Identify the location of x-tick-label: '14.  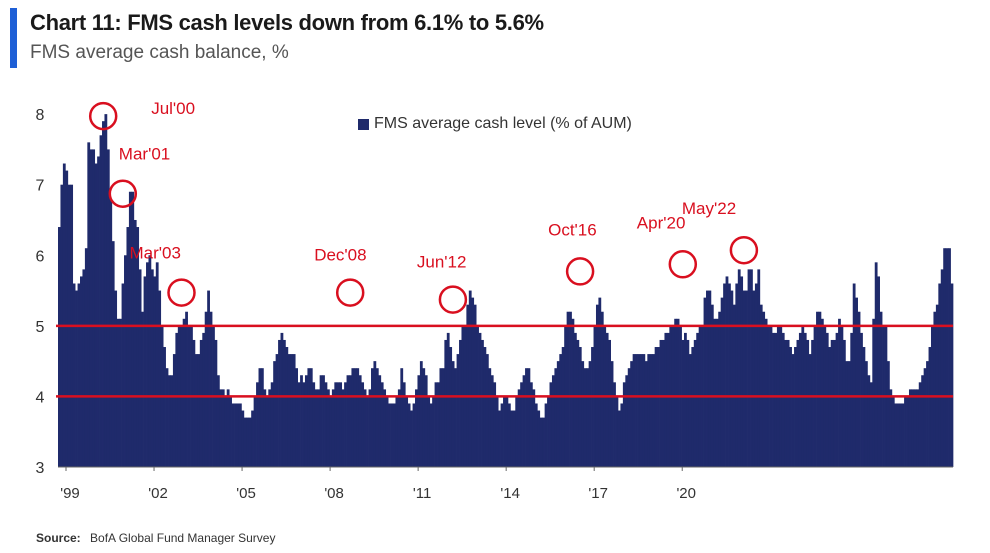
(510, 493).